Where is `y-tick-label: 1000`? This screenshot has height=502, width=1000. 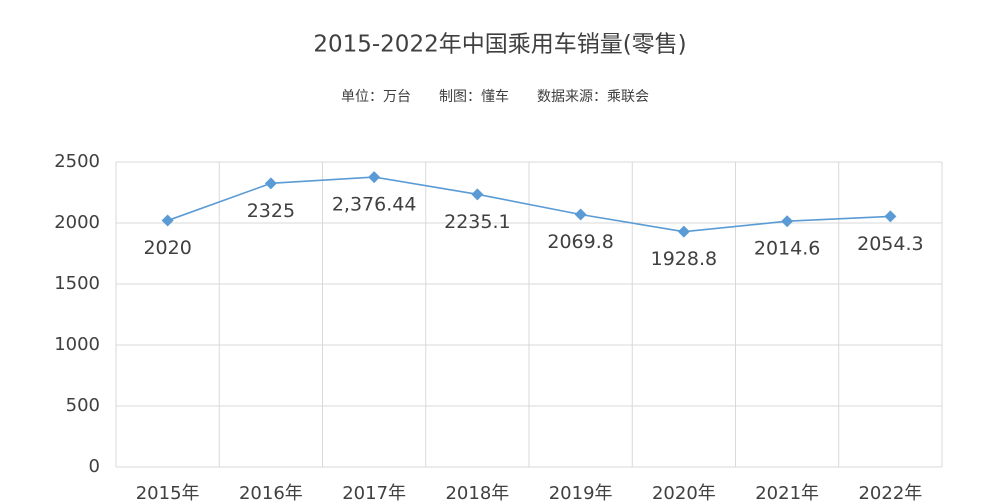
y-tick-label: 1000 is located at coordinates (77, 344).